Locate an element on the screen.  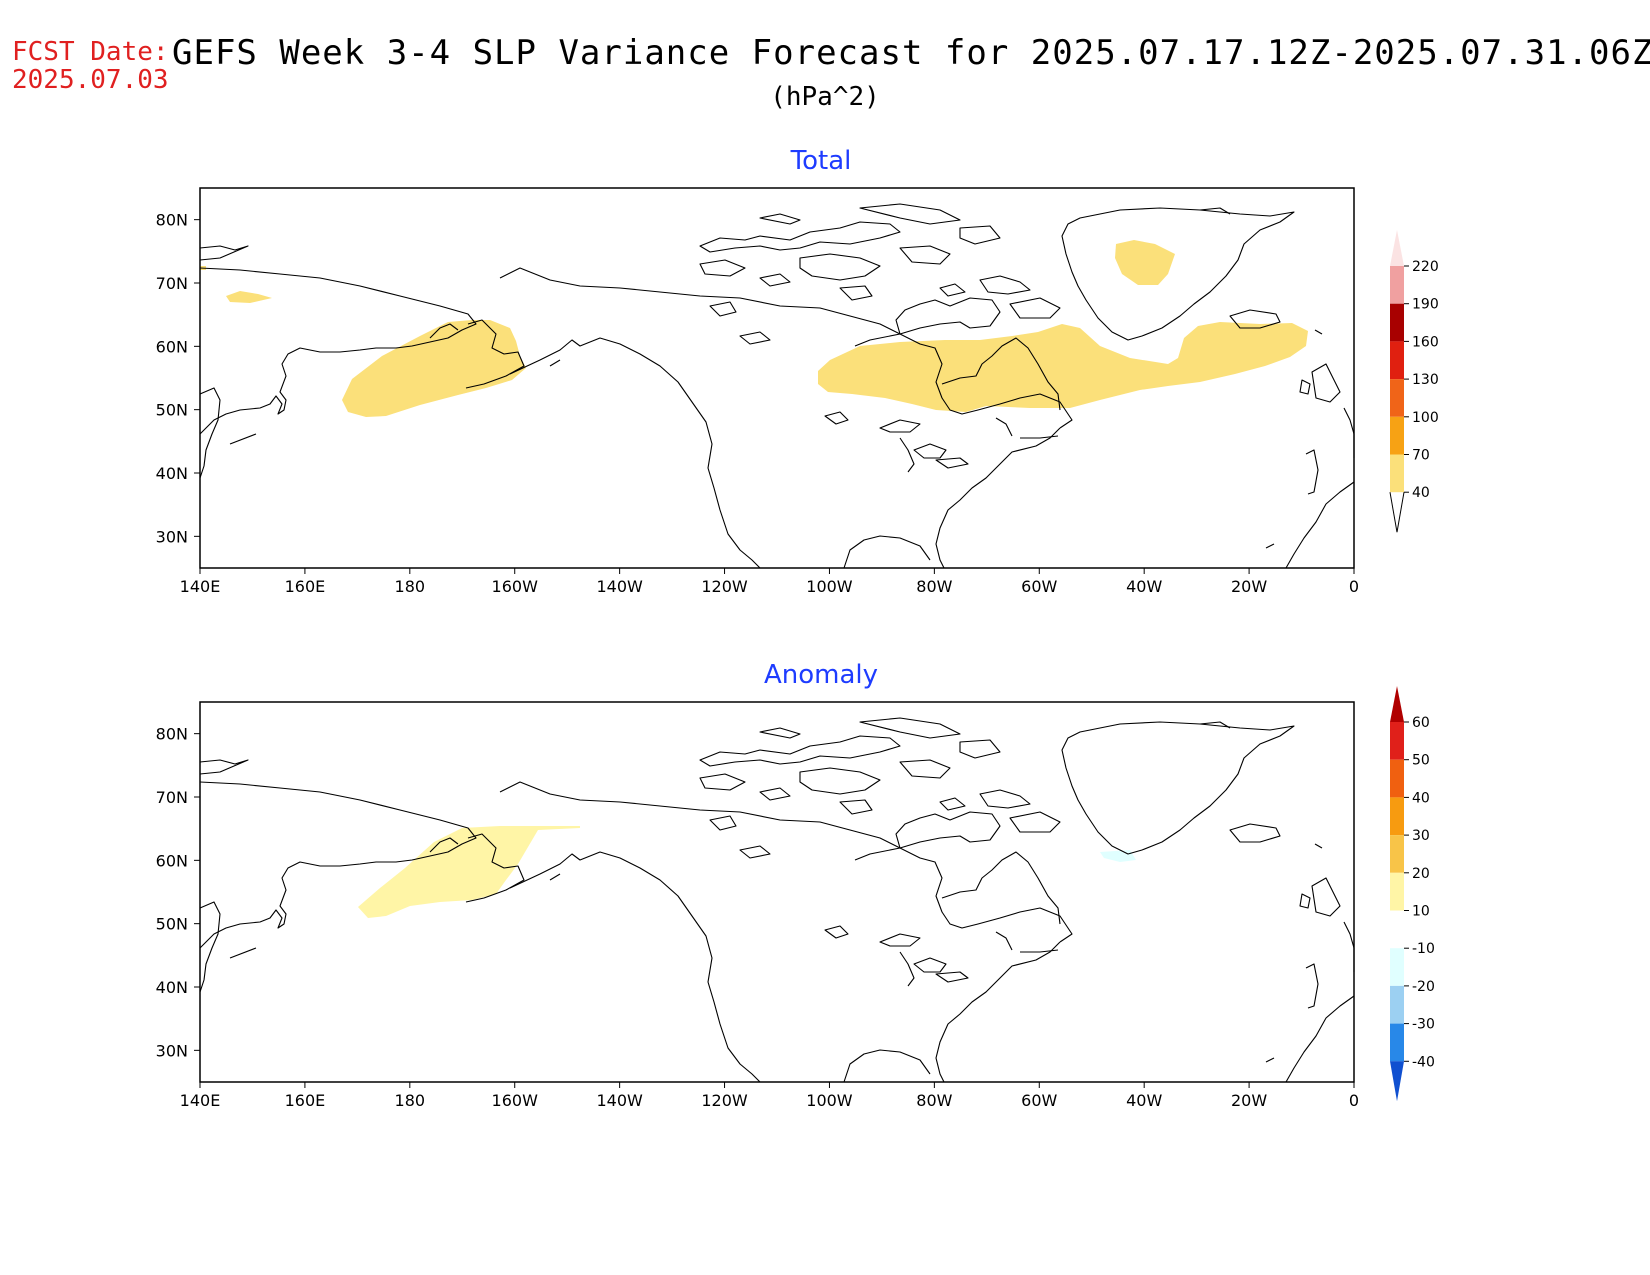
panel-title-total: Total is located at coordinates (821, 161).